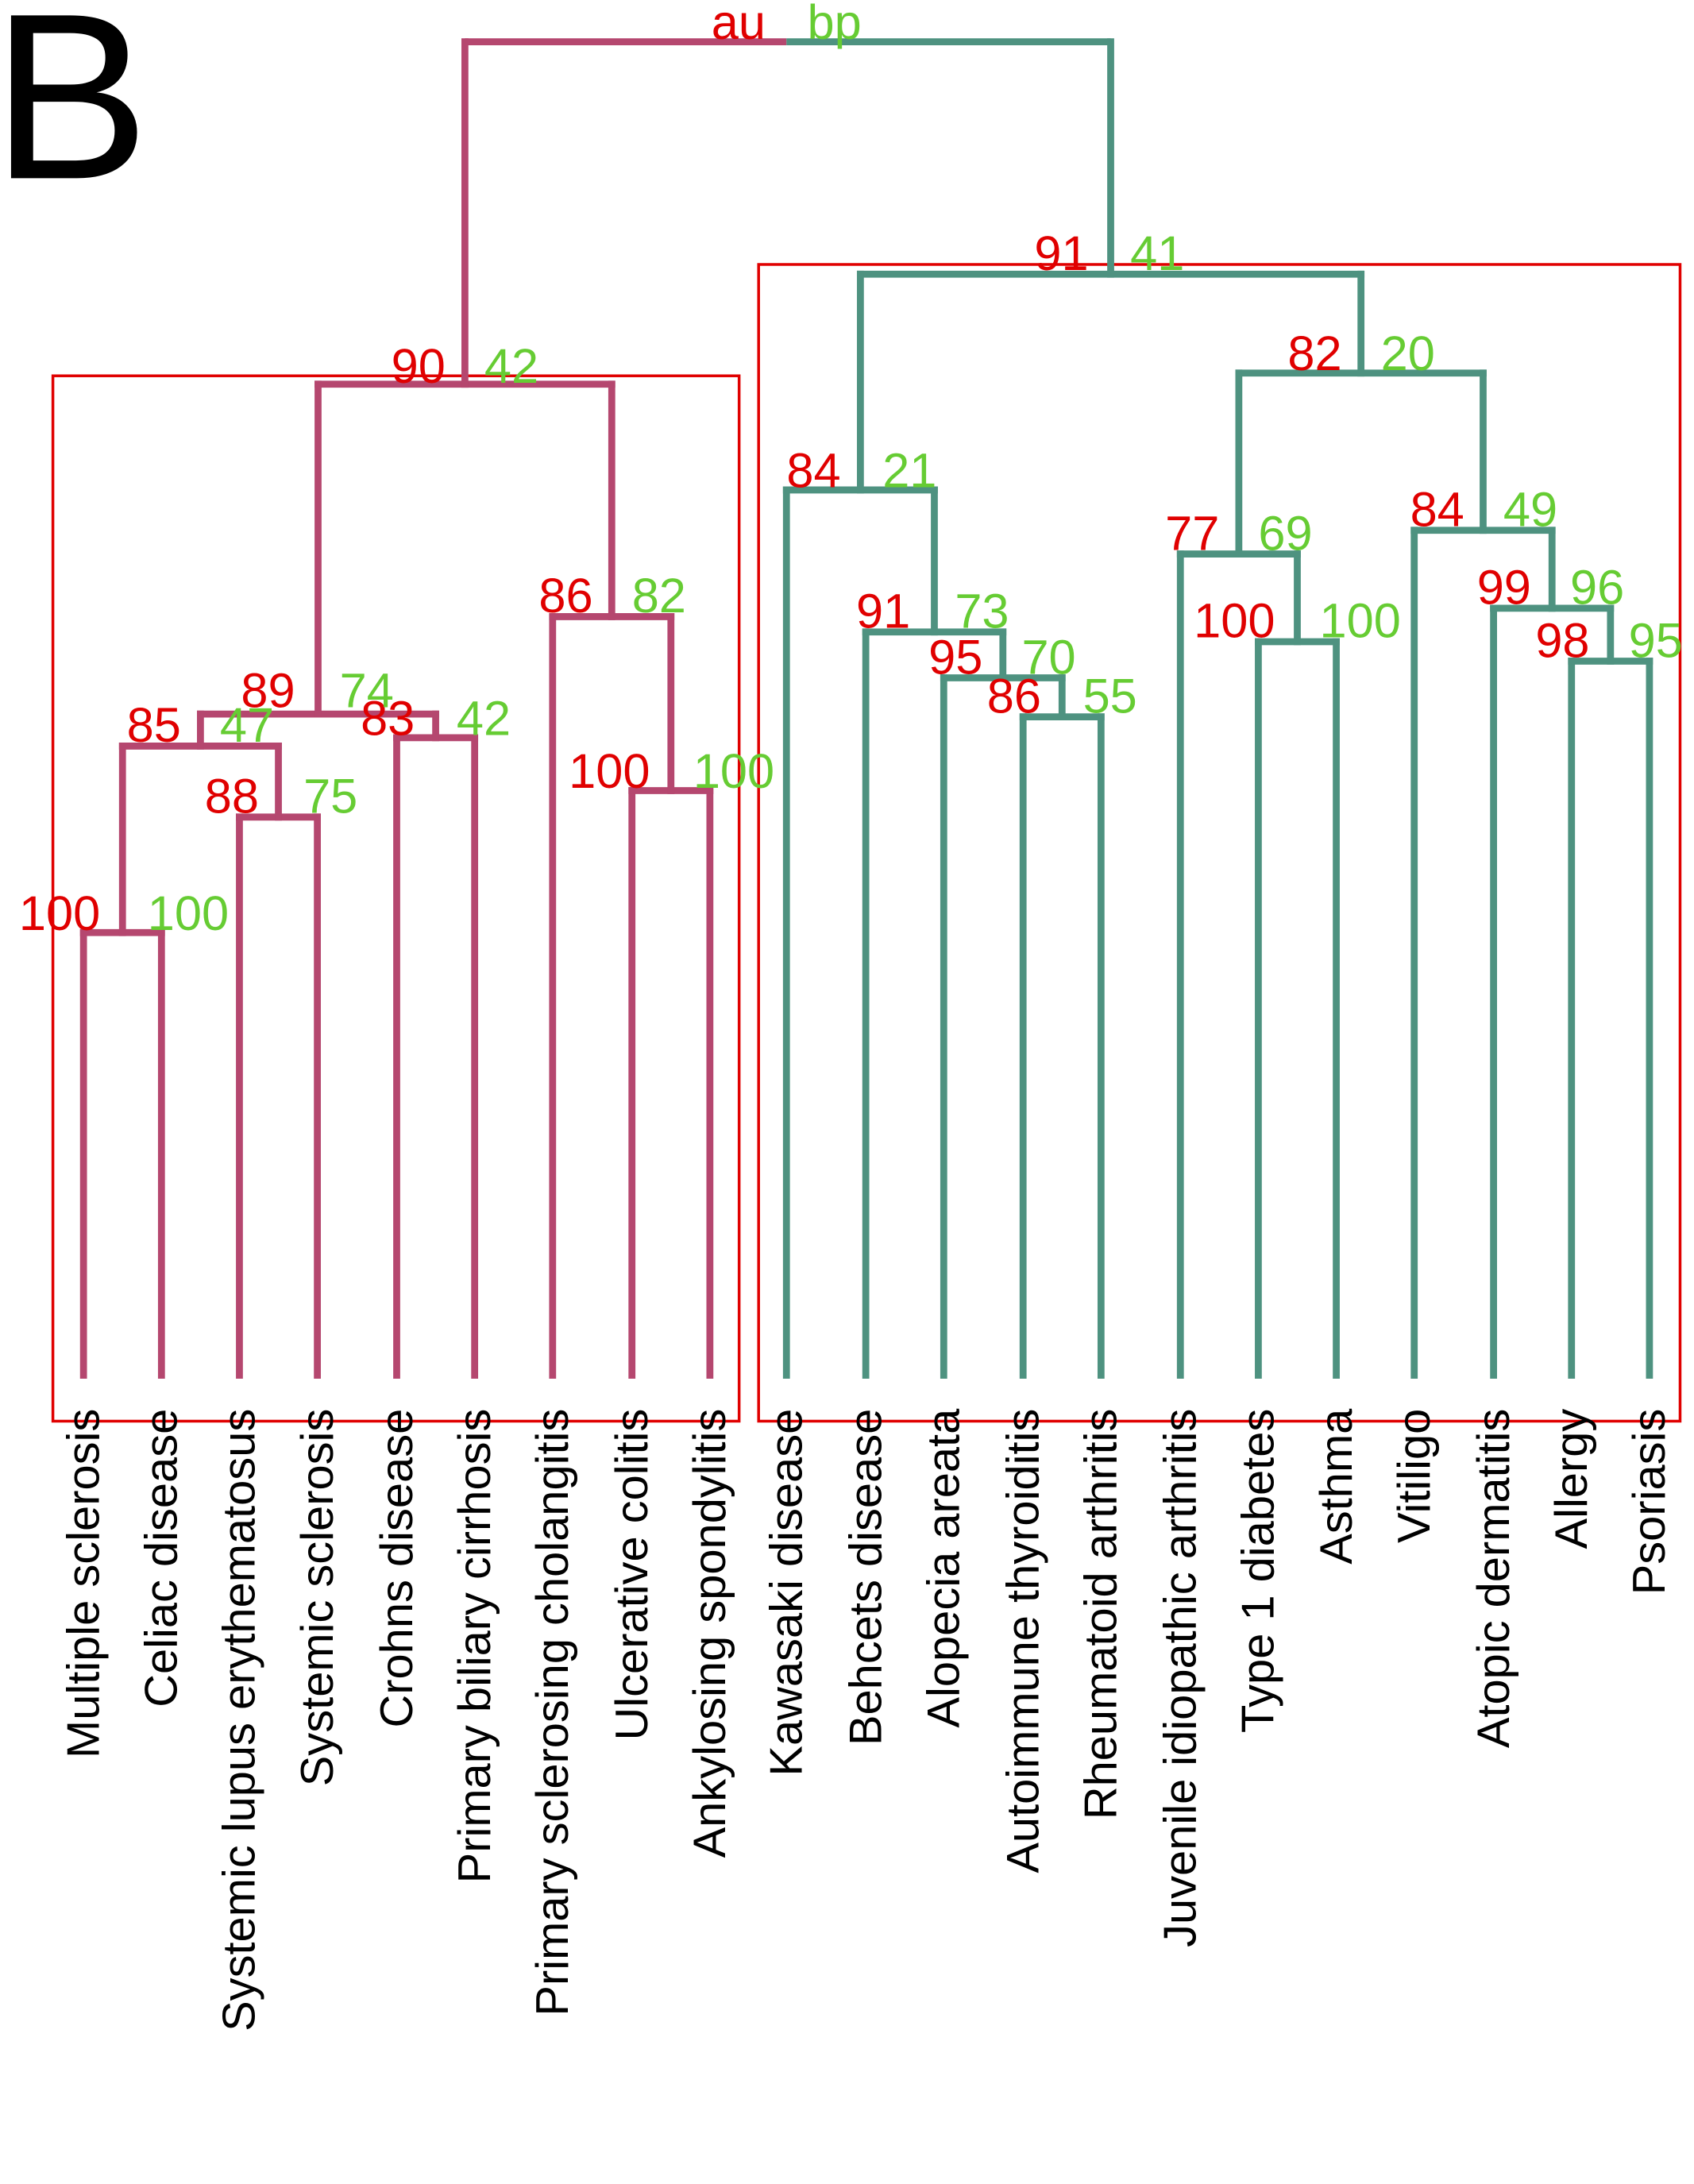 The width and height of the screenshot is (1694, 2184). I want to click on au-value-n14: 77, so click(1192, 532).